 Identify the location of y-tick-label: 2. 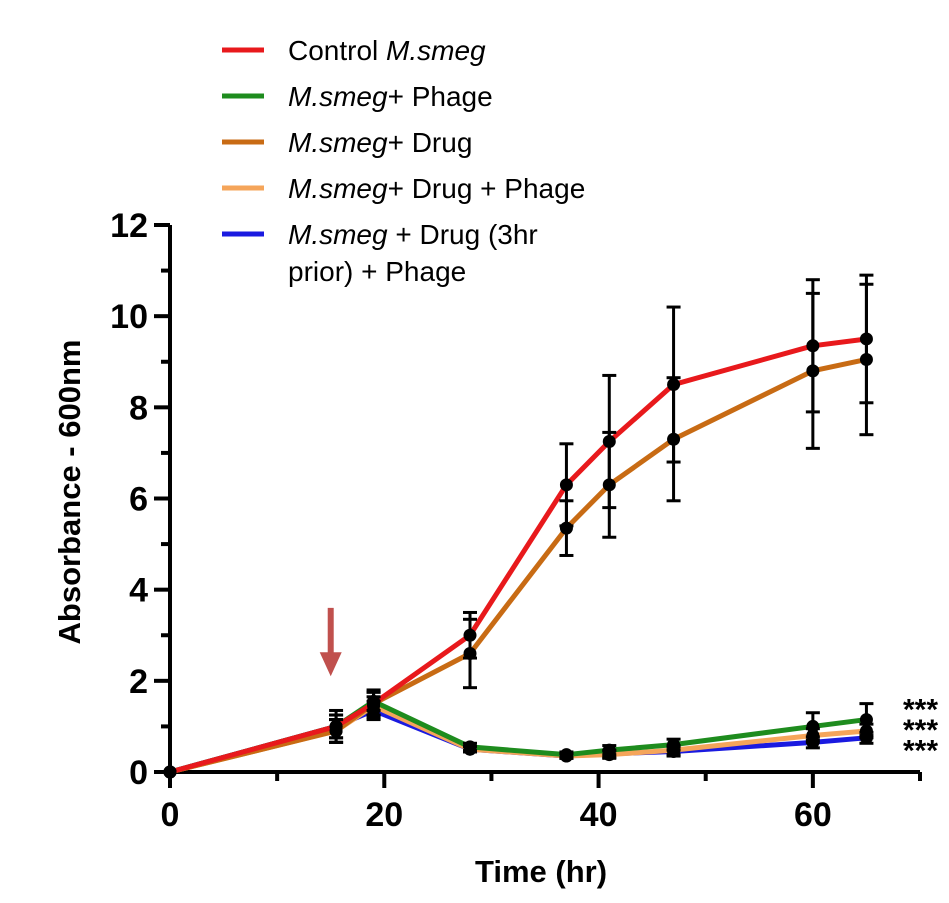
(138, 682).